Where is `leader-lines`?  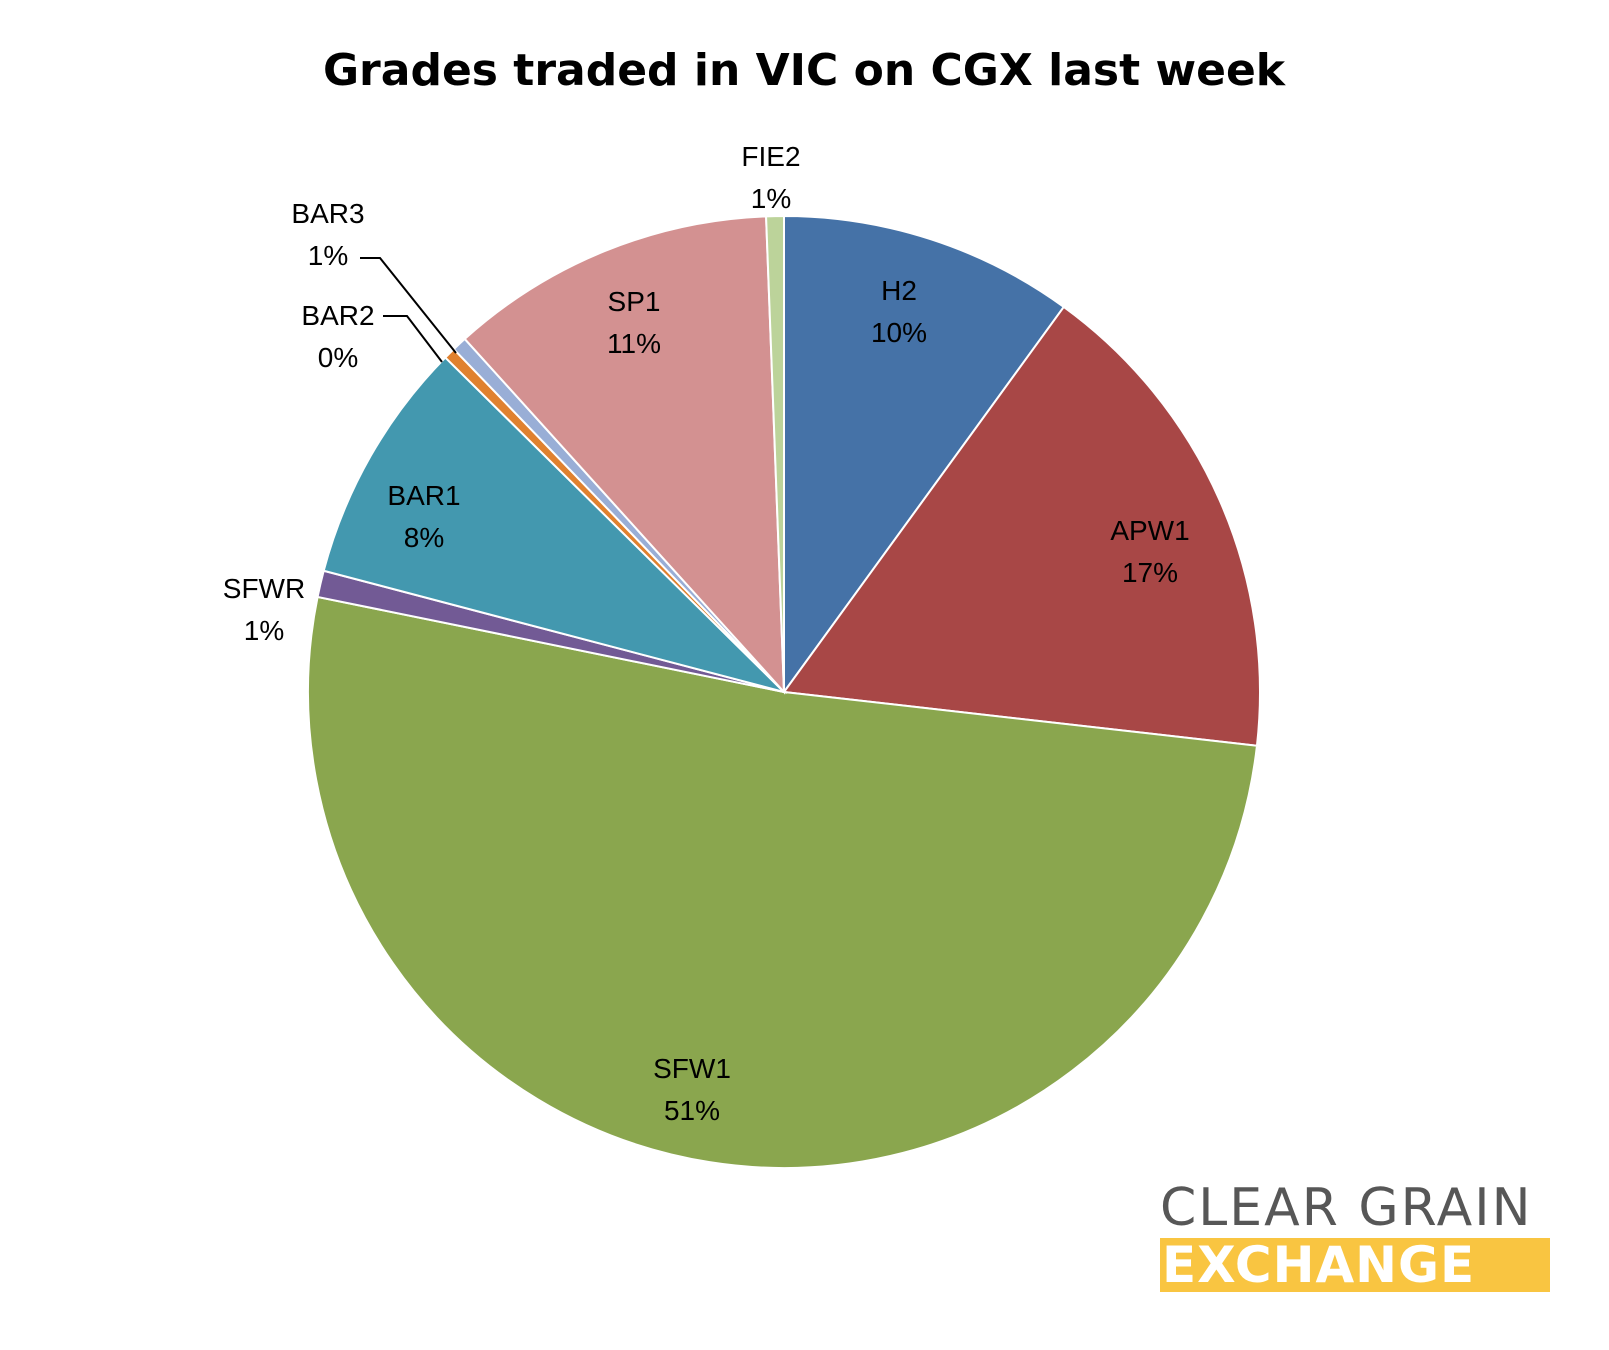 leader-lines is located at coordinates (408, 310).